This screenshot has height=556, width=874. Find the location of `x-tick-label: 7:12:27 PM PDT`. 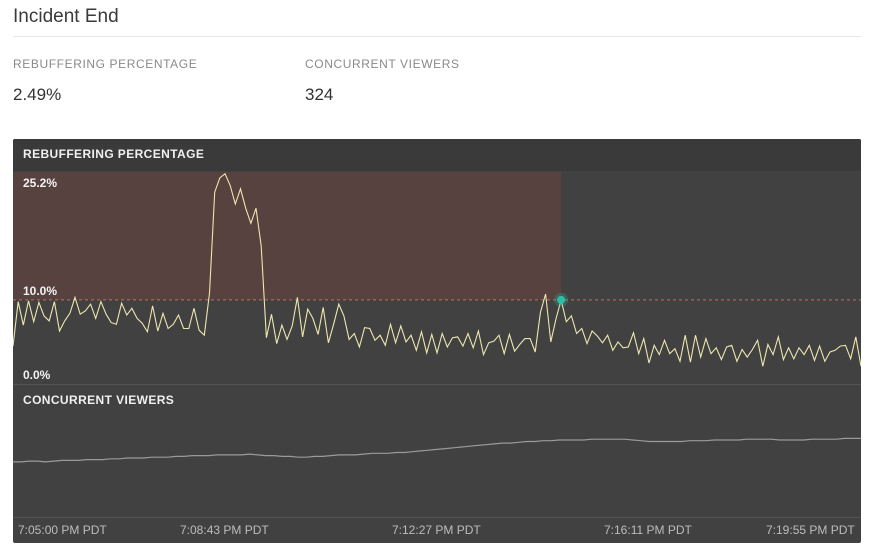

x-tick-label: 7:12:27 PM PDT is located at coordinates (436, 530).